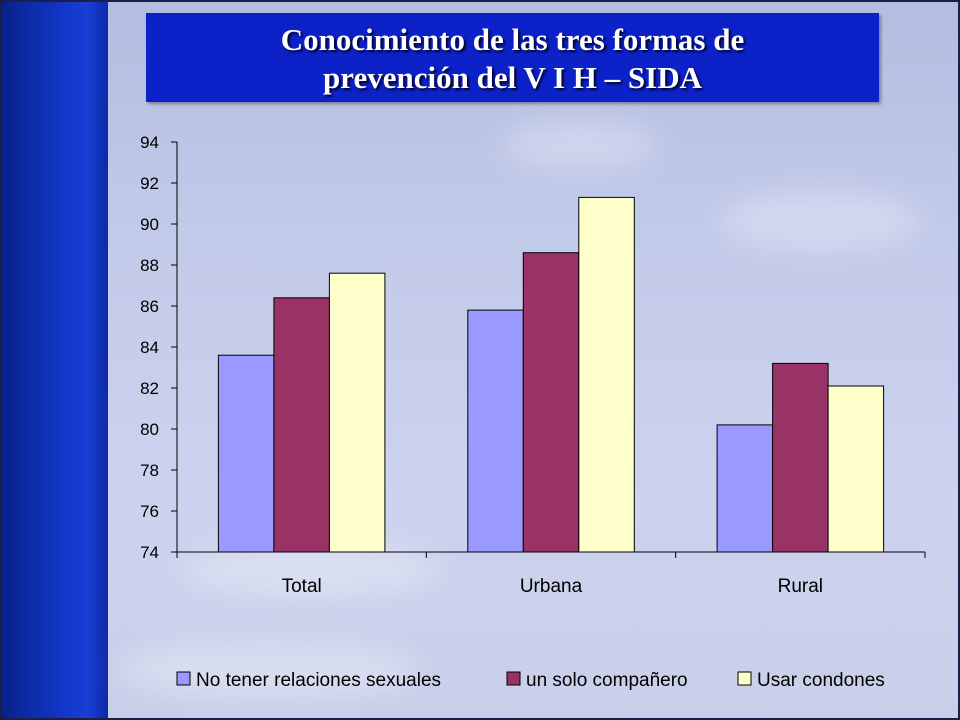 This screenshot has width=960, height=720. Describe the element at coordinates (149, 347) in the screenshot. I see `y-tick-label: 84` at that location.